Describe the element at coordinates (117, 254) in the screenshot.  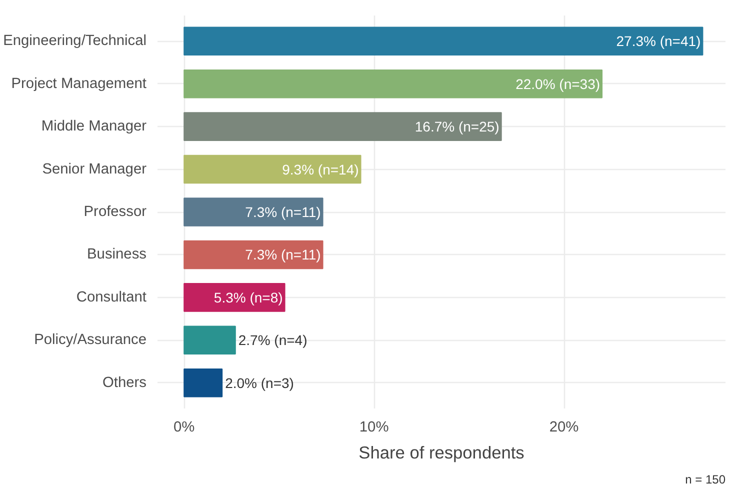
I see `y-tick-label: Business` at that location.